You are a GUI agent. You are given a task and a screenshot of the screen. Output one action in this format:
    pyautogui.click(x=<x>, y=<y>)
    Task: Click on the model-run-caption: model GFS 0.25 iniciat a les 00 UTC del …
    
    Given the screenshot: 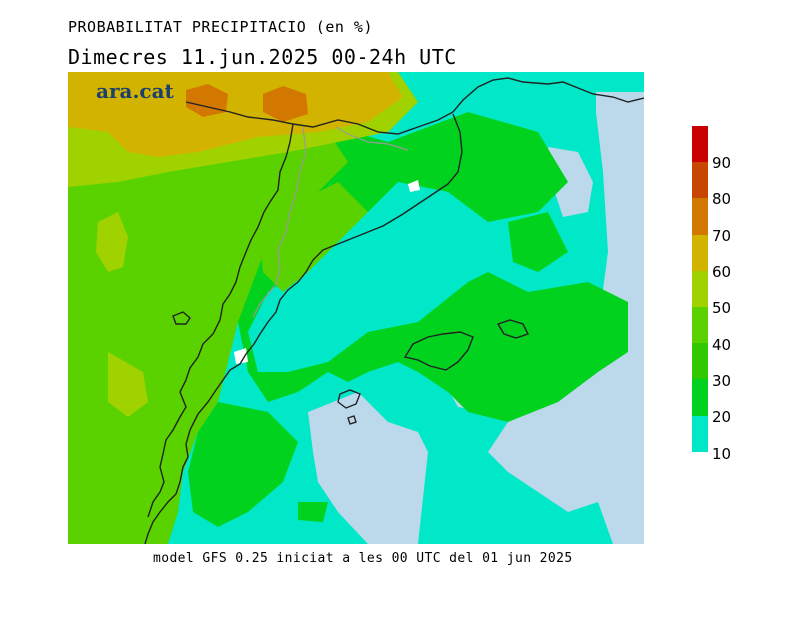 What is the action you would take?
    pyautogui.click(x=363, y=558)
    